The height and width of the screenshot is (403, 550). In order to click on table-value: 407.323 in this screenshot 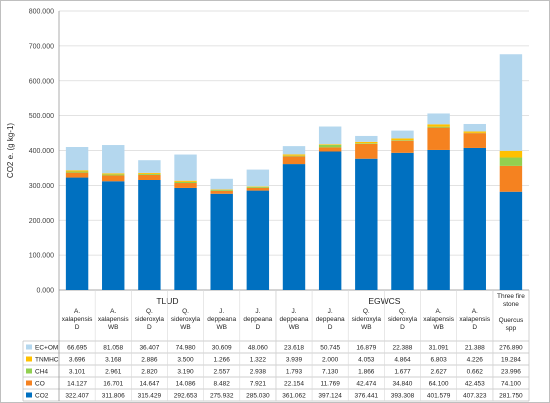, I will do `click(475, 396)`.